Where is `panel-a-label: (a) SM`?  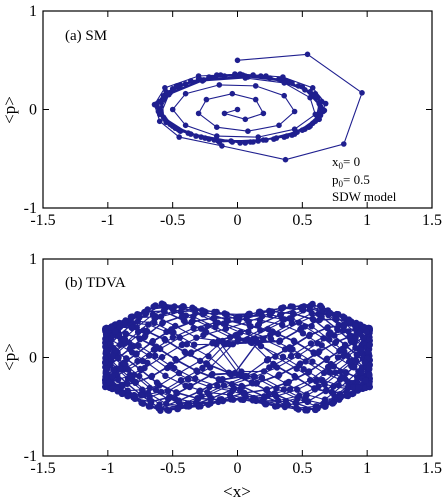
panel-a-label: (a) SM is located at coordinates (86, 36).